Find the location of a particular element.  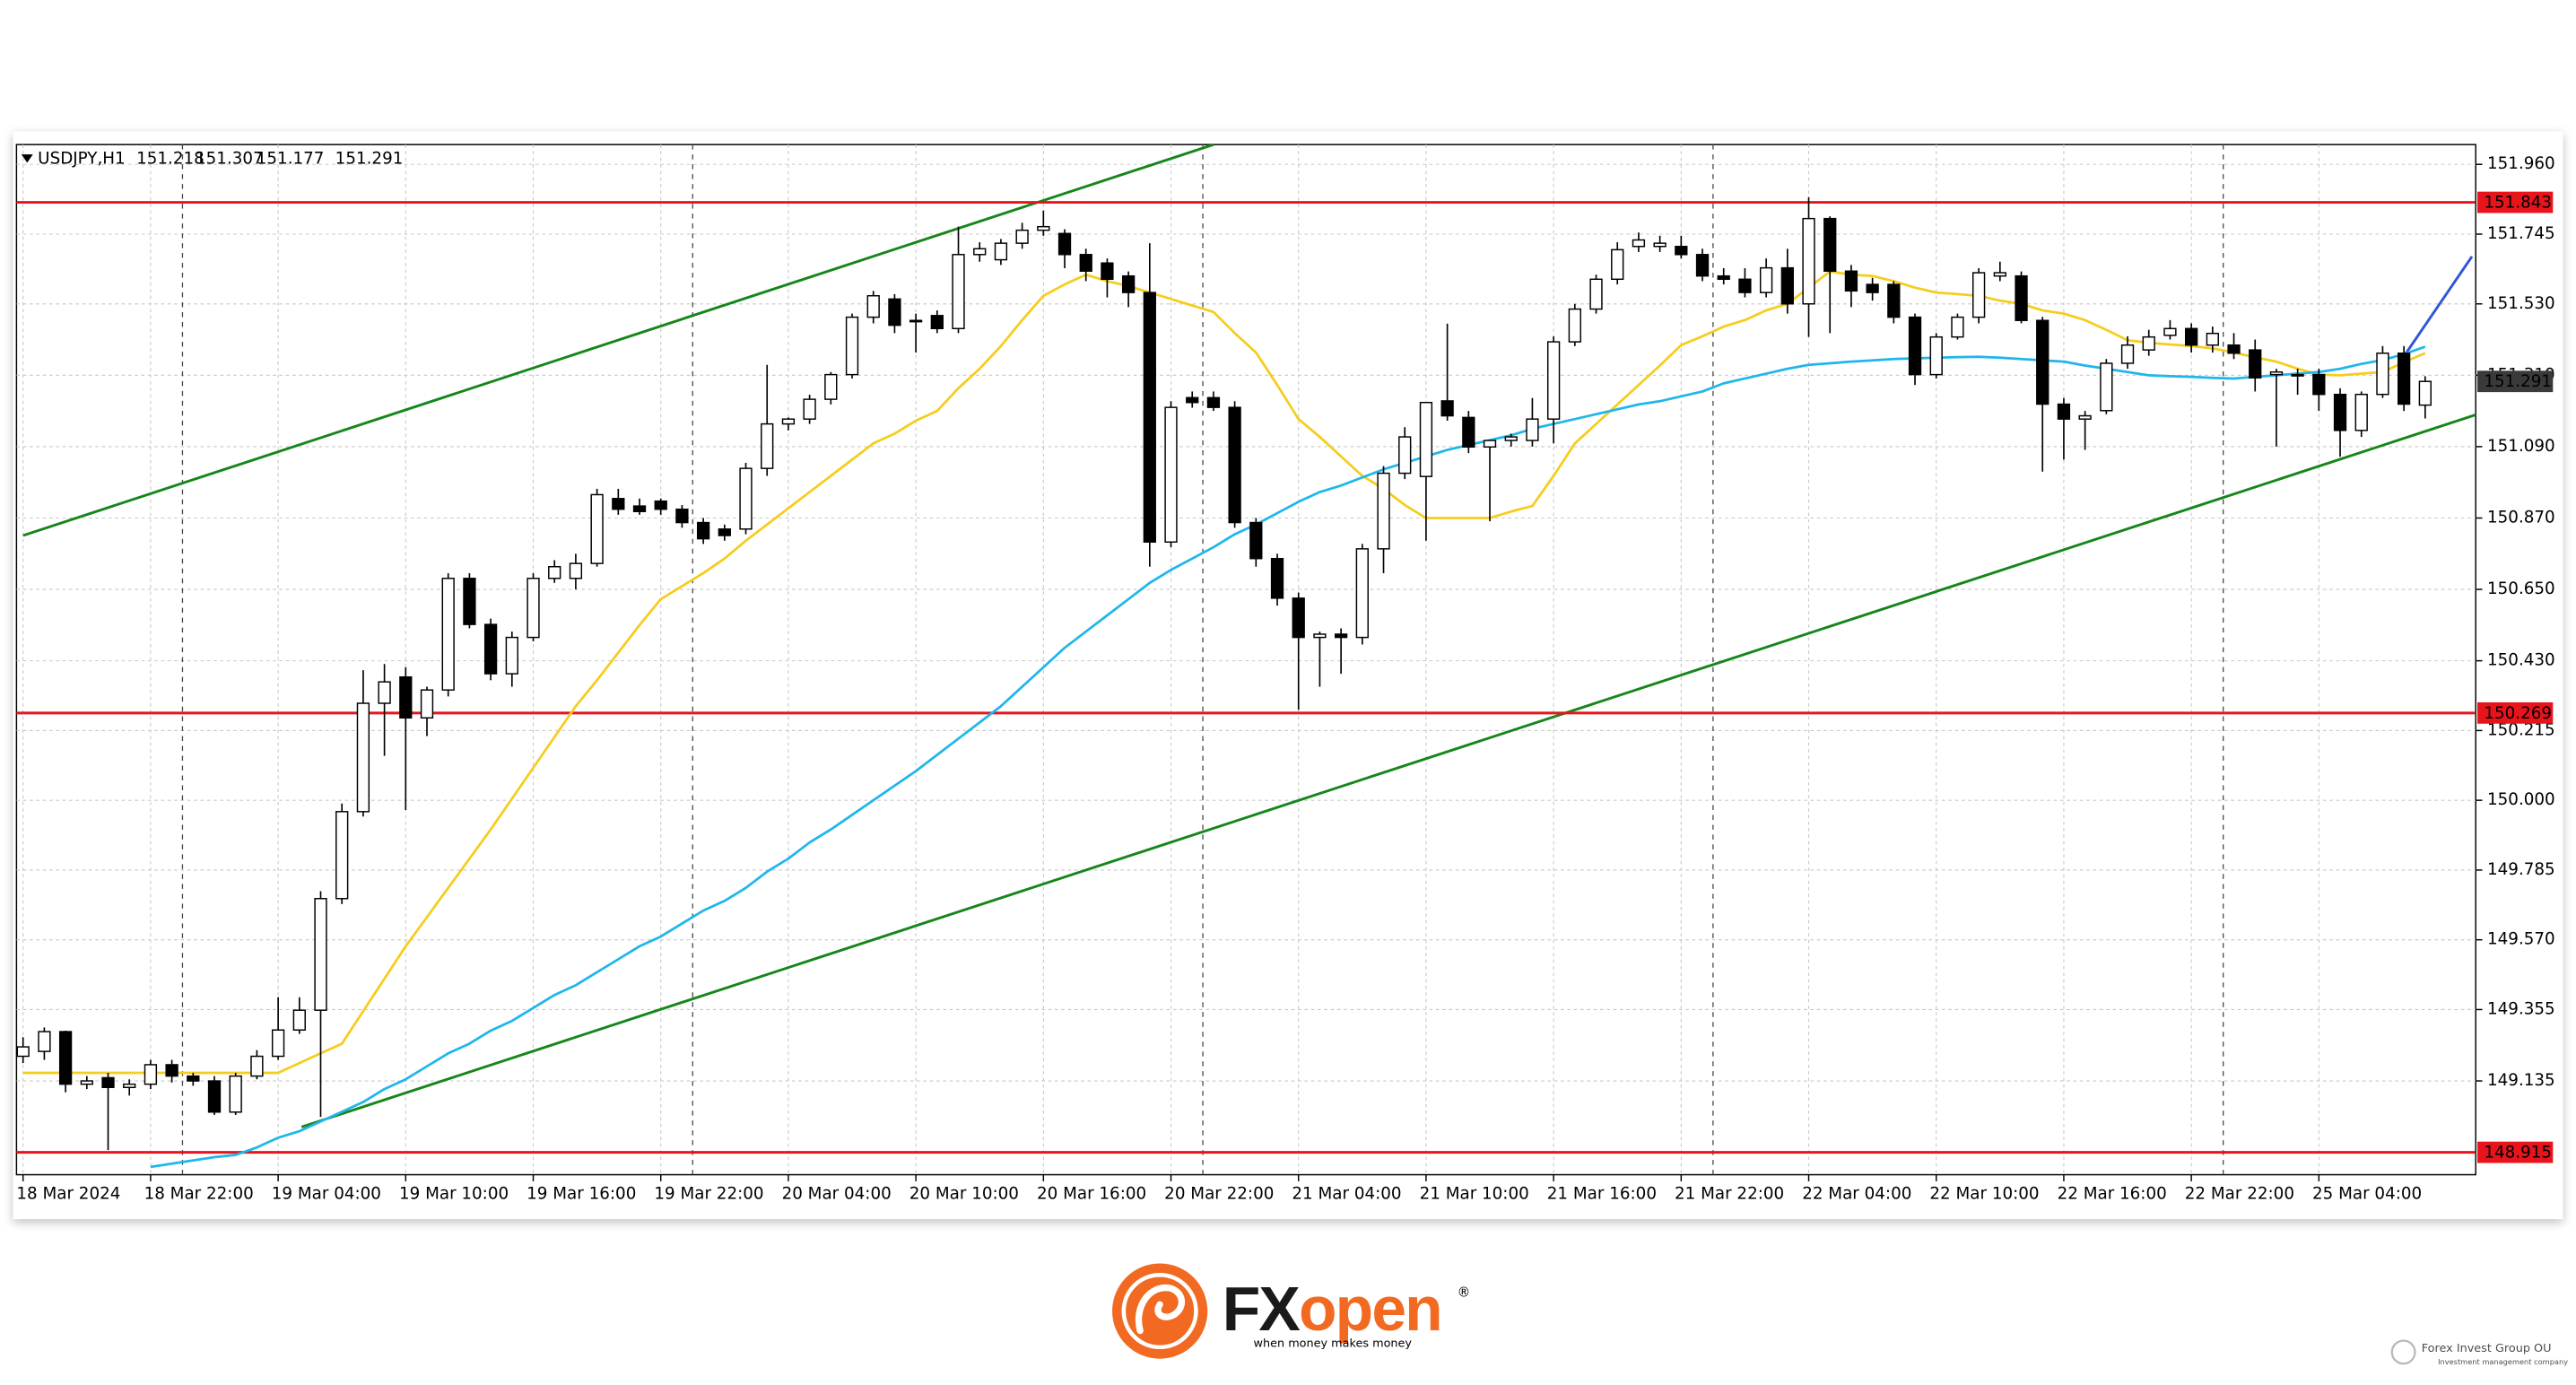

brand: FXopen is located at coordinates (1332, 1310).